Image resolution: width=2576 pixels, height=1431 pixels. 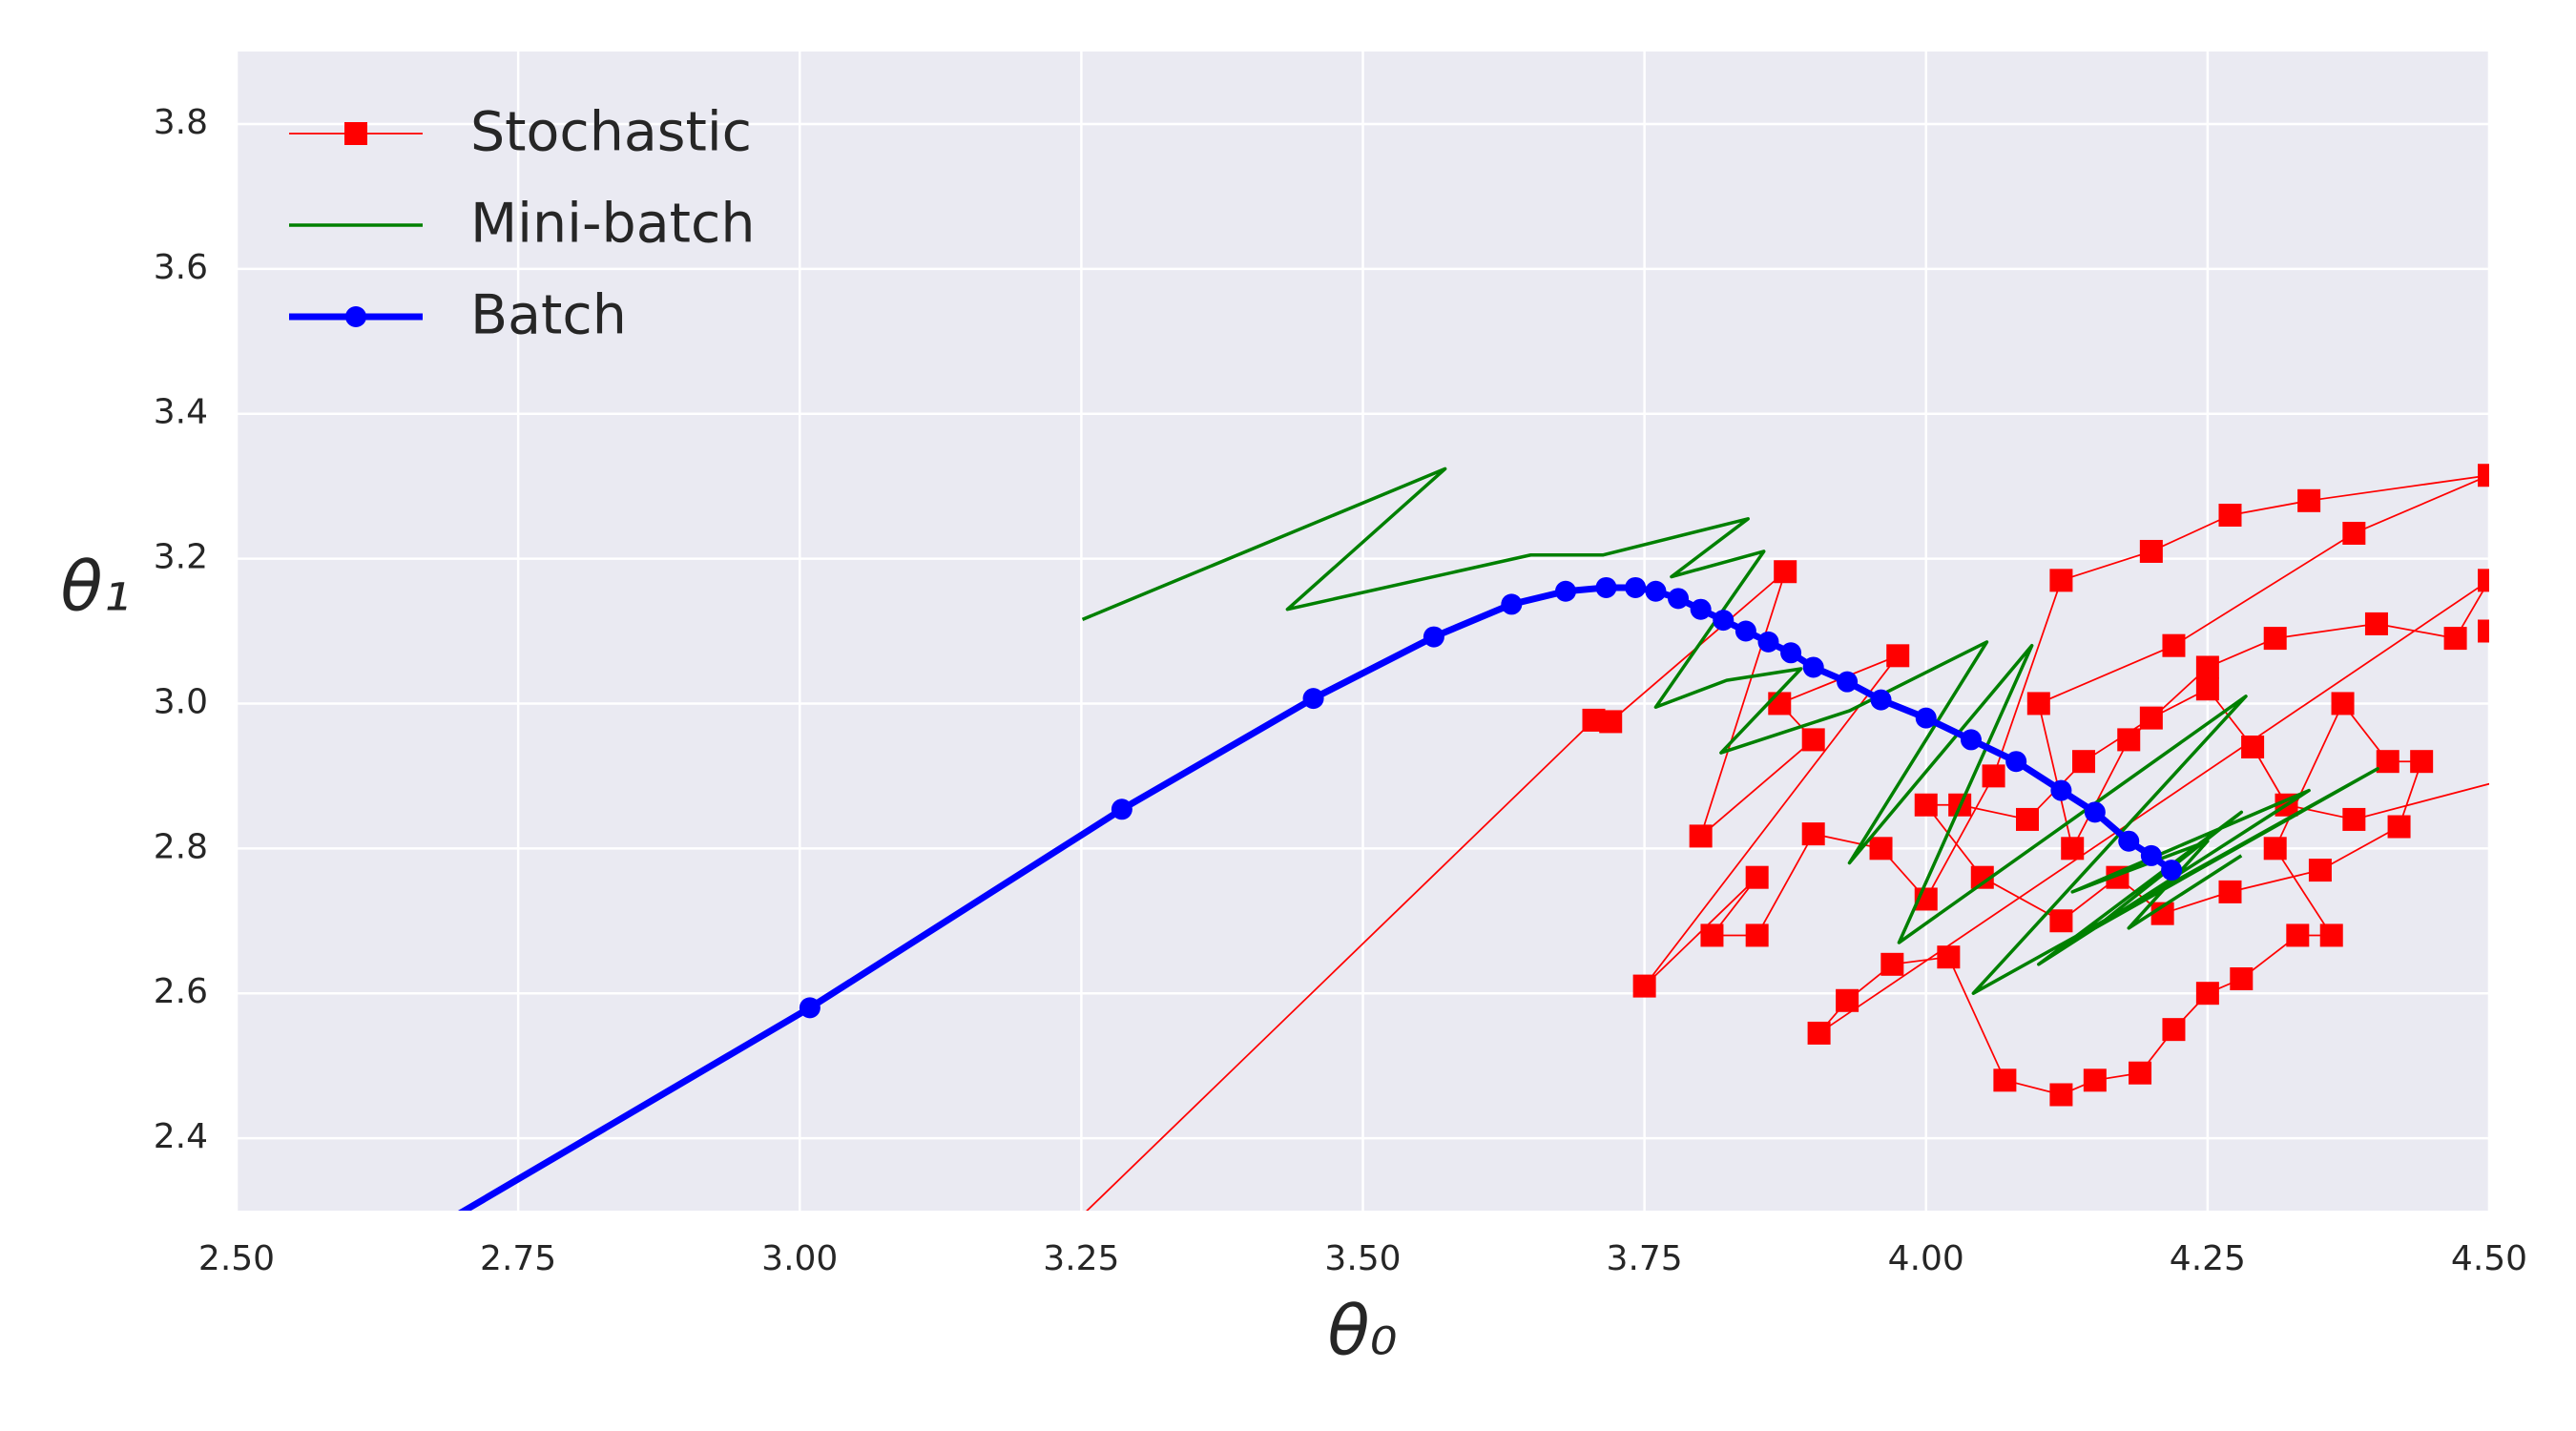 What do you see at coordinates (548, 315) in the screenshot?
I see `legend-label: Batch` at bounding box center [548, 315].